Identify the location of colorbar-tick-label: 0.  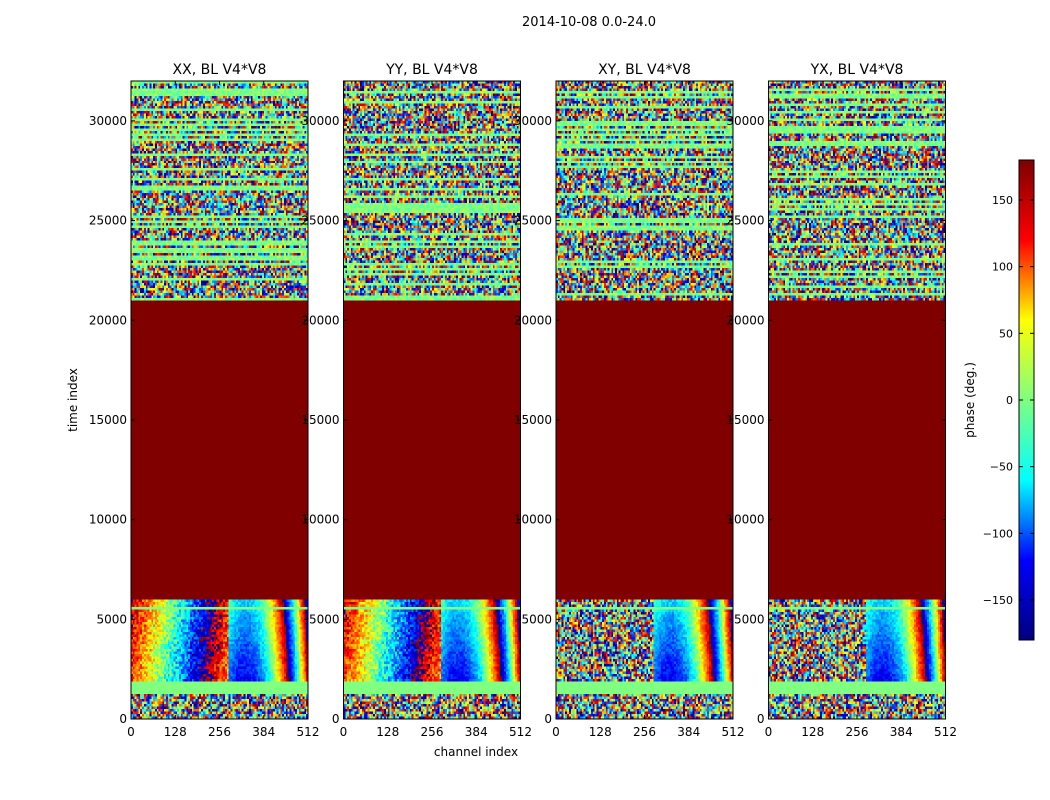
(1009, 400).